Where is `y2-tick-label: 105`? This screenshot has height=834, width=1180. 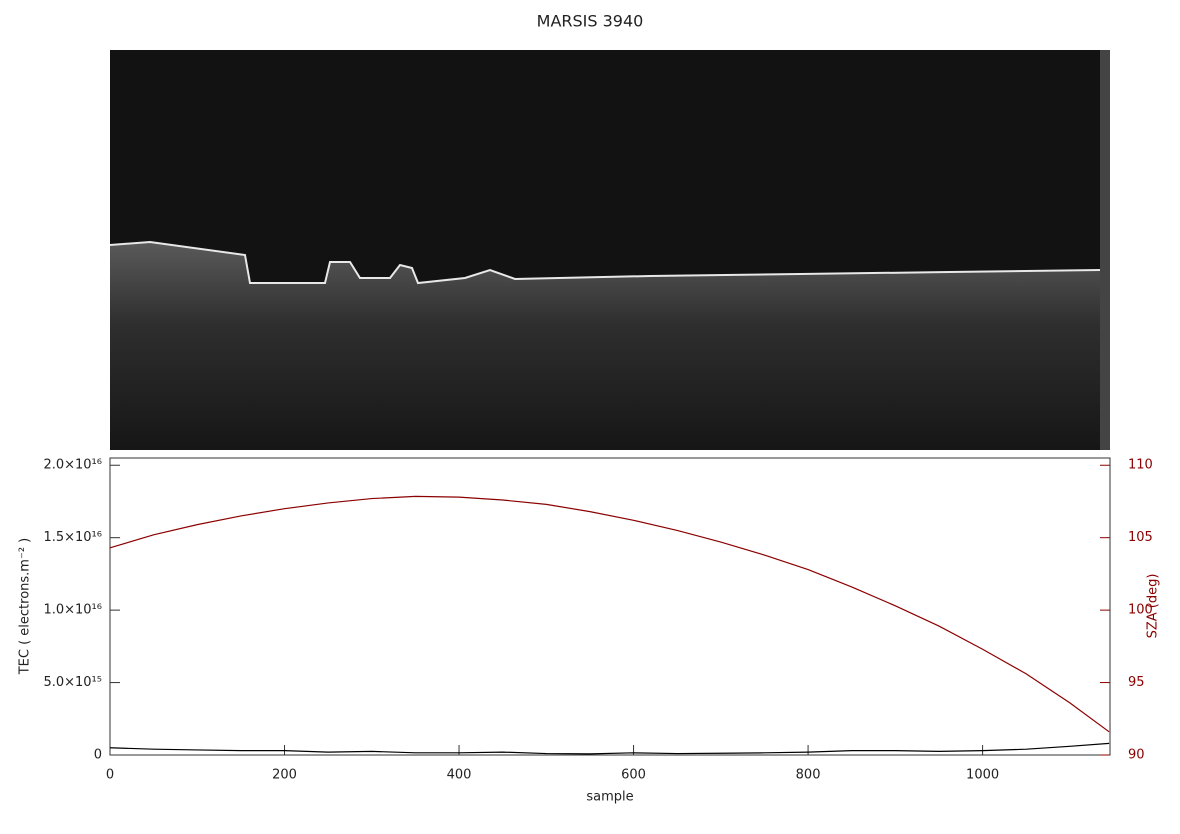 y2-tick-label: 105 is located at coordinates (1140, 537).